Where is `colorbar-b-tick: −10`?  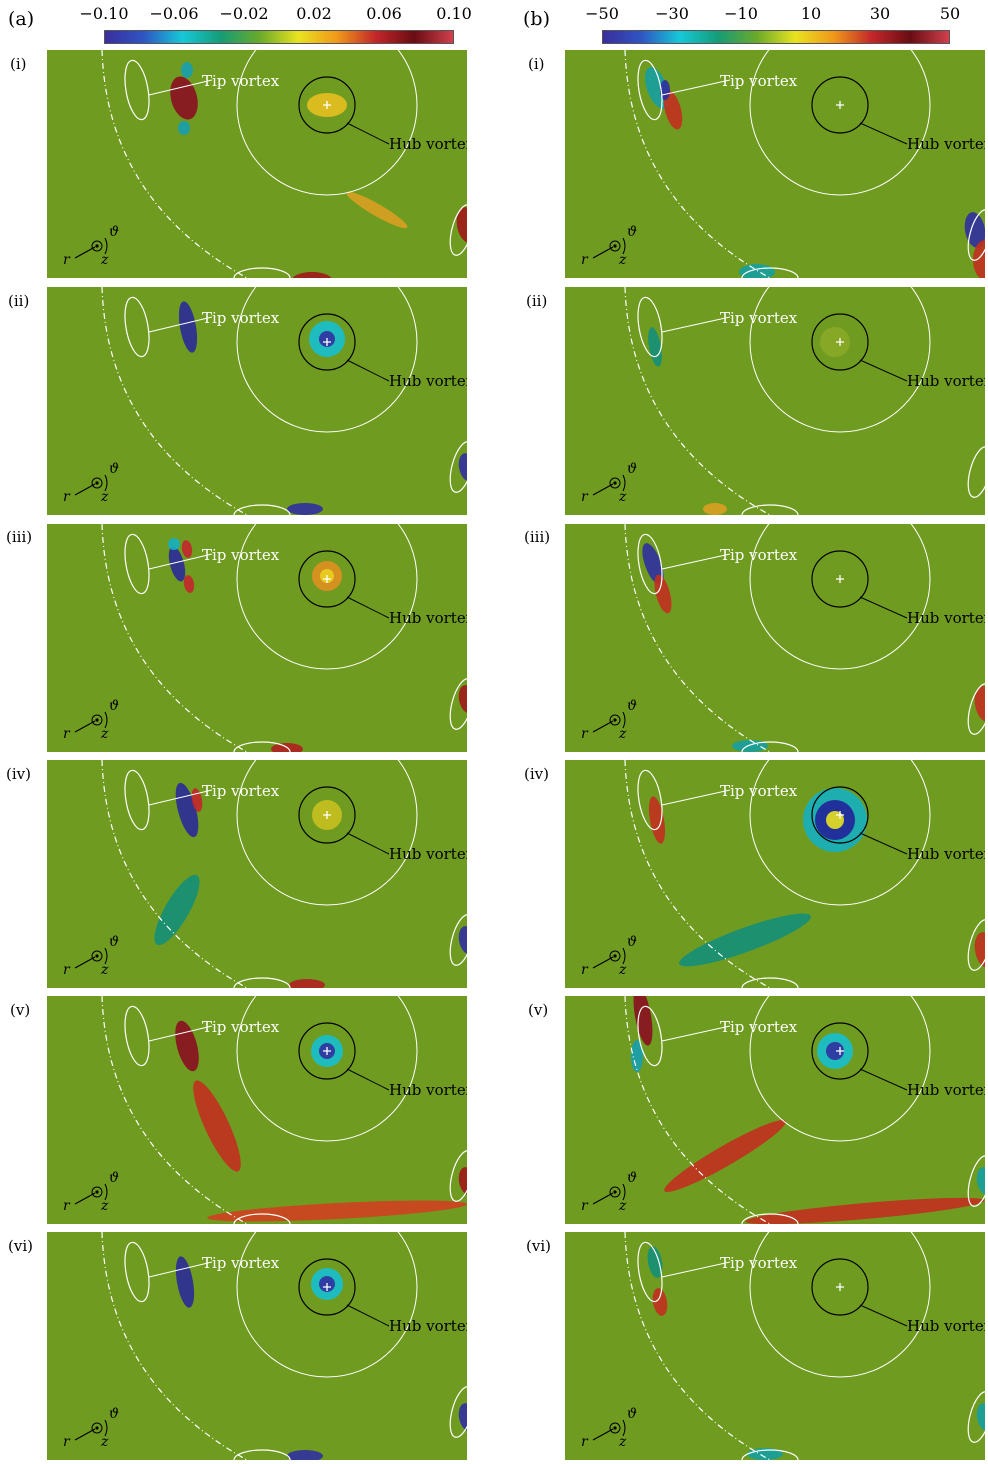 colorbar-b-tick: −10 is located at coordinates (741, 13).